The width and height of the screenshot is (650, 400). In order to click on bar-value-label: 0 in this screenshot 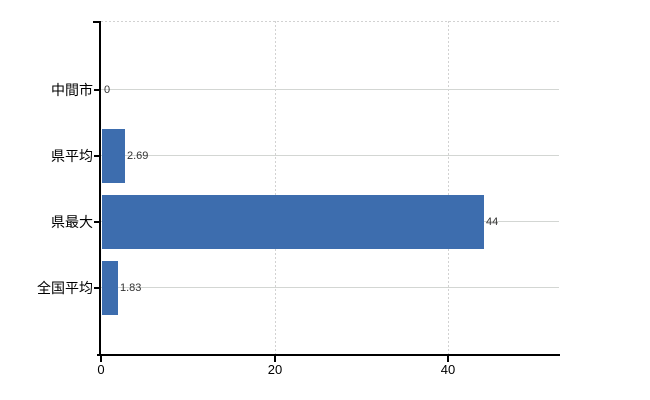, I will do `click(107, 90)`.